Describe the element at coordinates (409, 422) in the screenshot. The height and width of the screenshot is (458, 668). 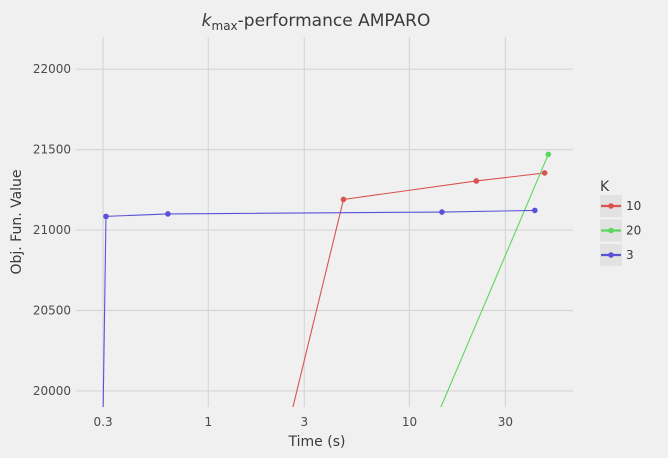
I see `x-tick-label: 10` at that location.